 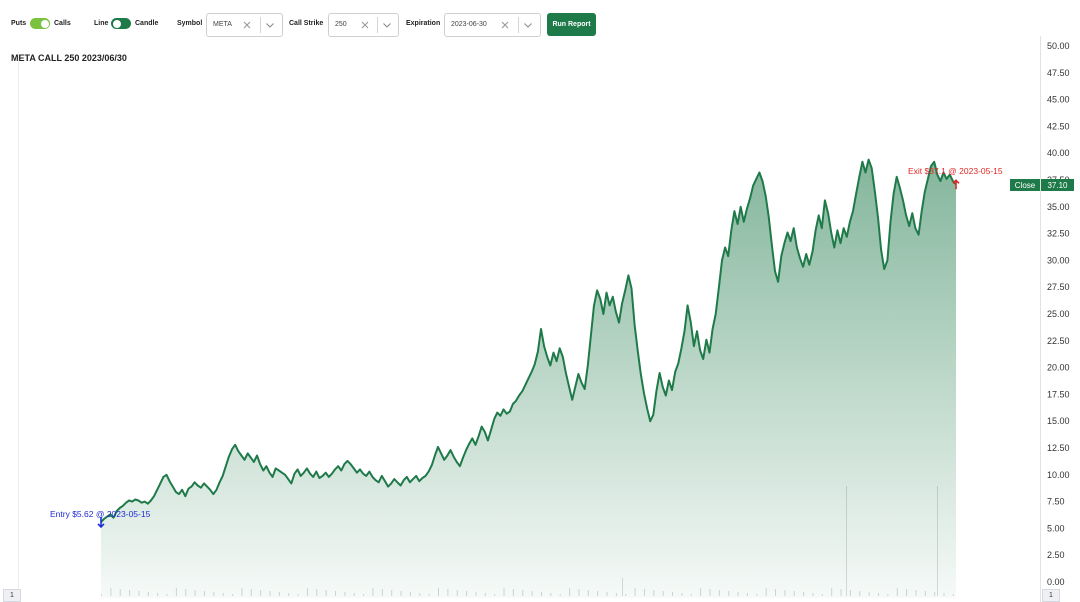 What do you see at coordinates (1058, 394) in the screenshot?
I see `price-axis-tick: 17.50` at bounding box center [1058, 394].